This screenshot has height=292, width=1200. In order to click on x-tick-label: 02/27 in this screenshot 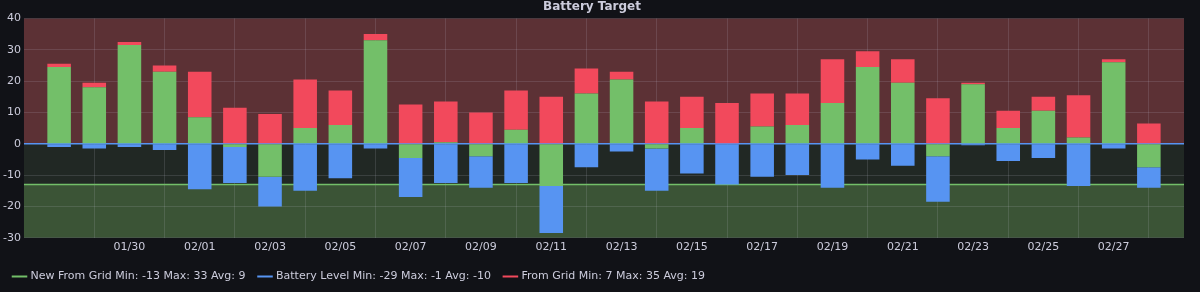, I will do `click(1113, 247)`.